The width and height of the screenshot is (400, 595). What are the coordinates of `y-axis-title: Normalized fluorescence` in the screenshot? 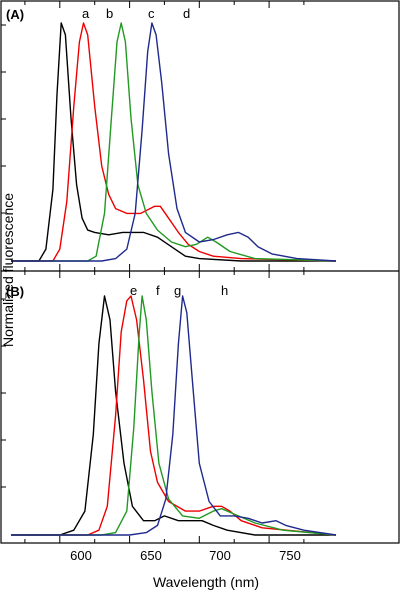 It's located at (8, 270).